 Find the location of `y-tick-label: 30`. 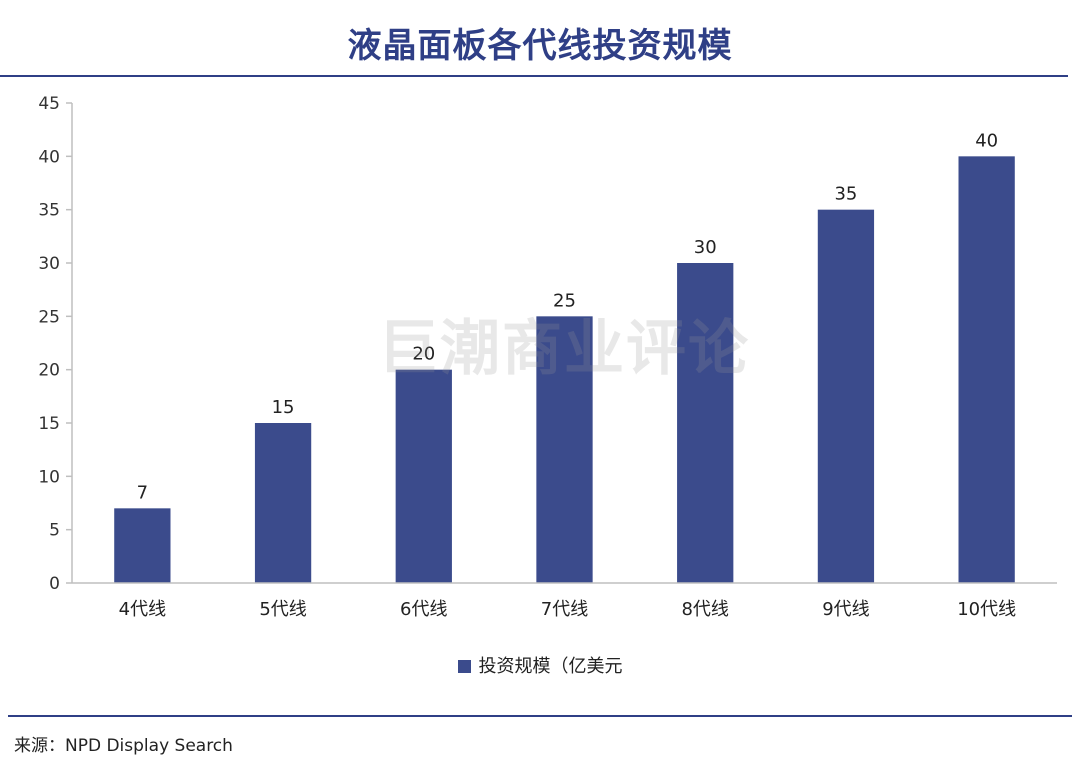

y-tick-label: 30 is located at coordinates (49, 264).